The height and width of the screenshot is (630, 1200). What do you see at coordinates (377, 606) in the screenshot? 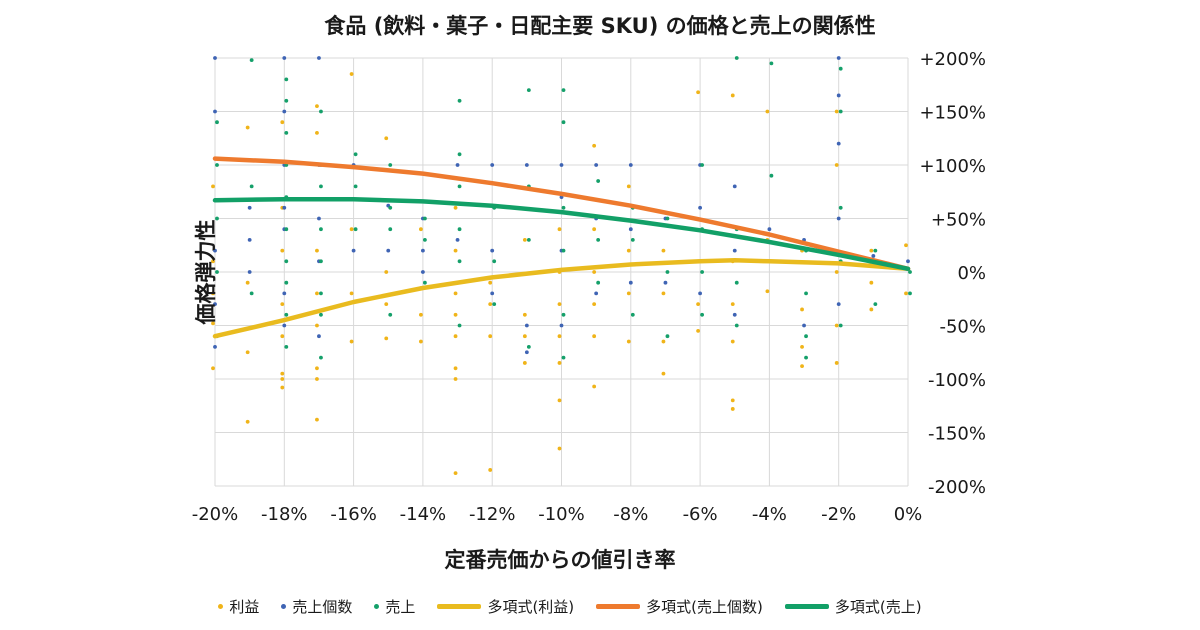
I see `legend-marker-swatch` at bounding box center [377, 606].